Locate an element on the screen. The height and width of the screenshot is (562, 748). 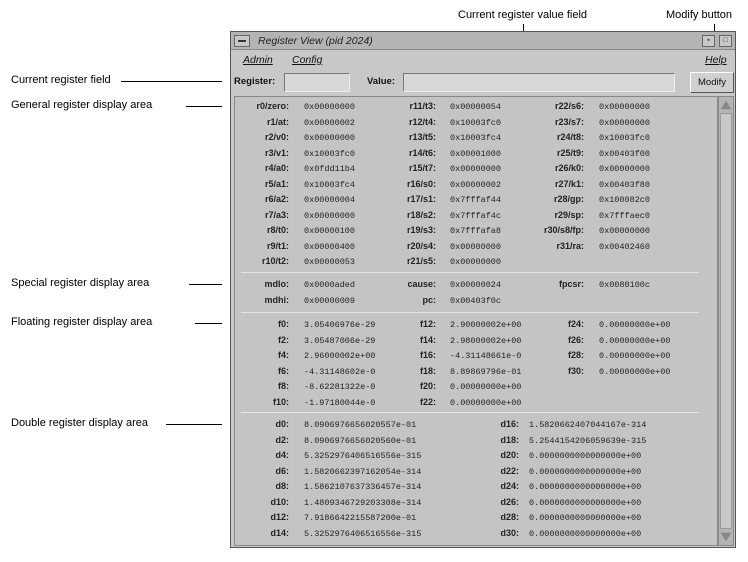
register-value: 0x00000024 is located at coordinates (476, 285).